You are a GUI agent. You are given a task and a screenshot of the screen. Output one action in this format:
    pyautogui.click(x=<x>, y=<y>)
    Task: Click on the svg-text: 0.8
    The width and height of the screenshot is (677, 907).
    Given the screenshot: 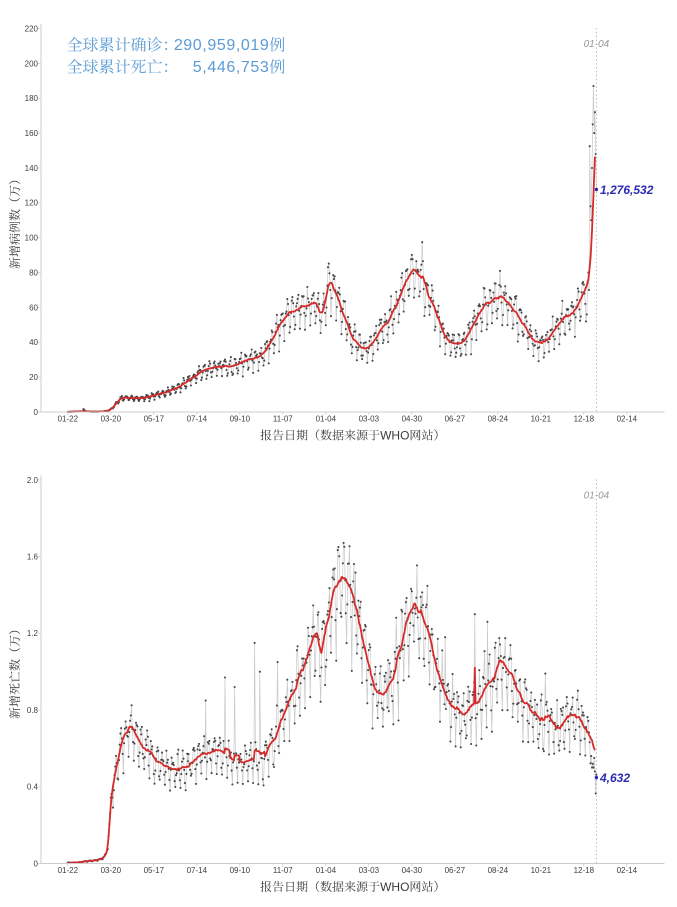 What is the action you would take?
    pyautogui.click(x=33, y=710)
    